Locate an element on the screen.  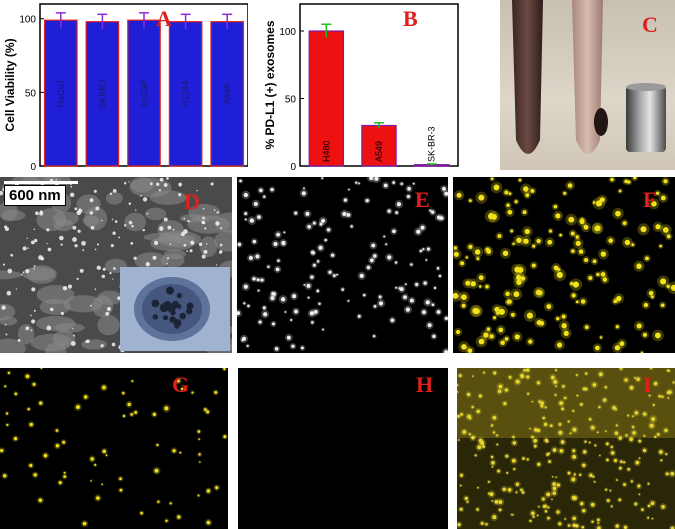
bar-category-label: SKBR3 is located at coordinates (102, 94).